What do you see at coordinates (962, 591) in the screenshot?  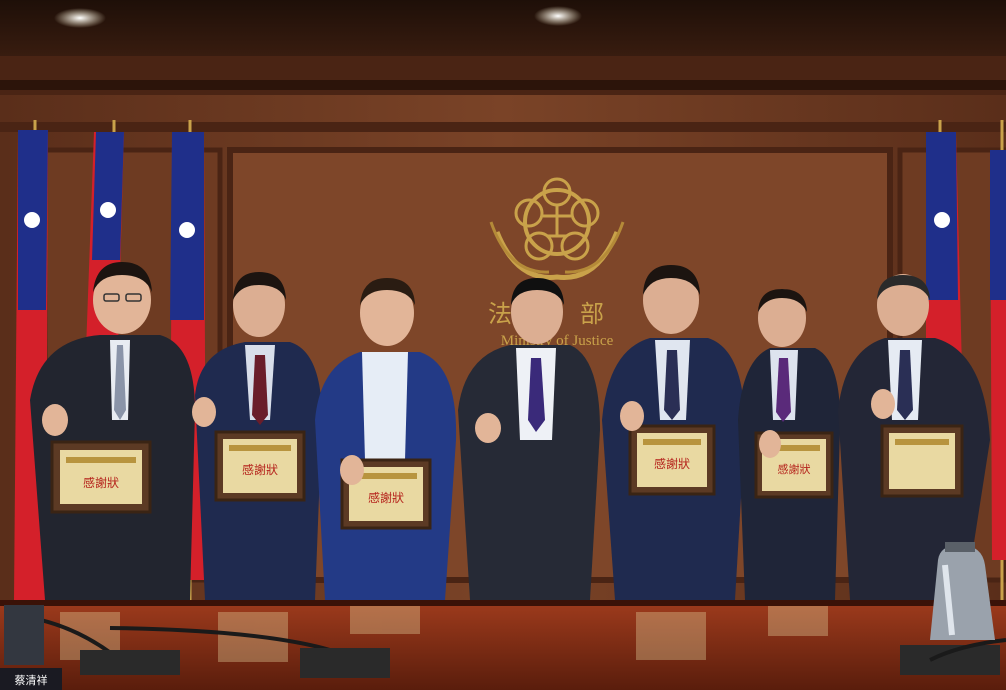 I see `thermos-jug` at bounding box center [962, 591].